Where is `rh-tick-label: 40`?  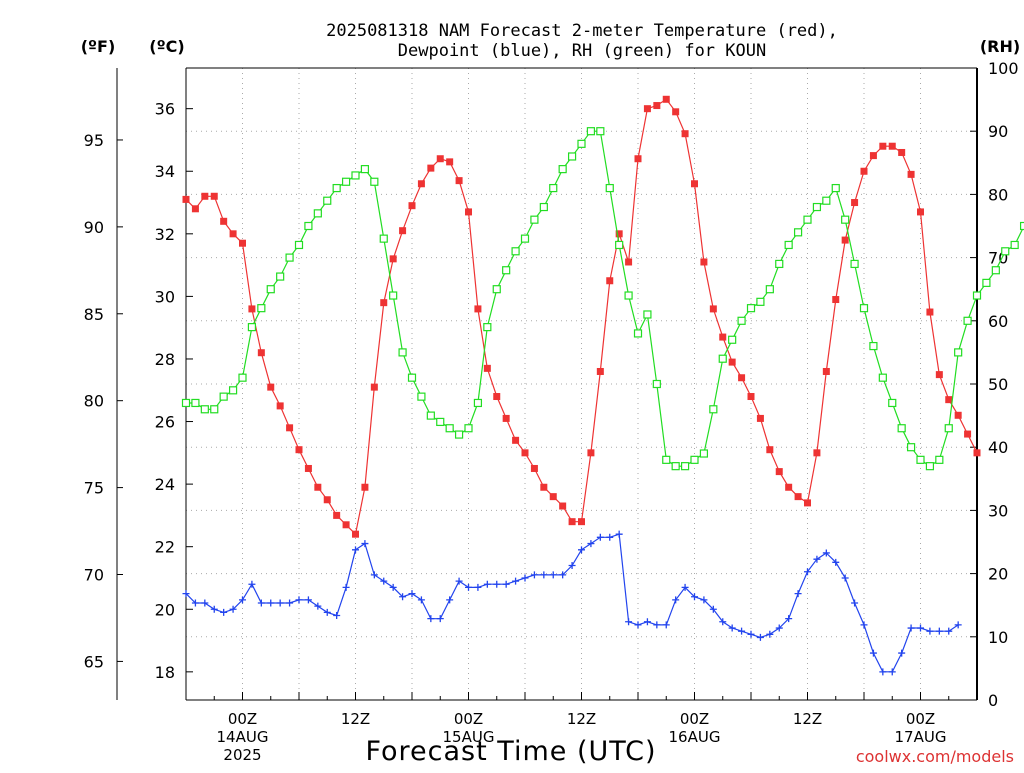 rh-tick-label: 40 is located at coordinates (998, 447).